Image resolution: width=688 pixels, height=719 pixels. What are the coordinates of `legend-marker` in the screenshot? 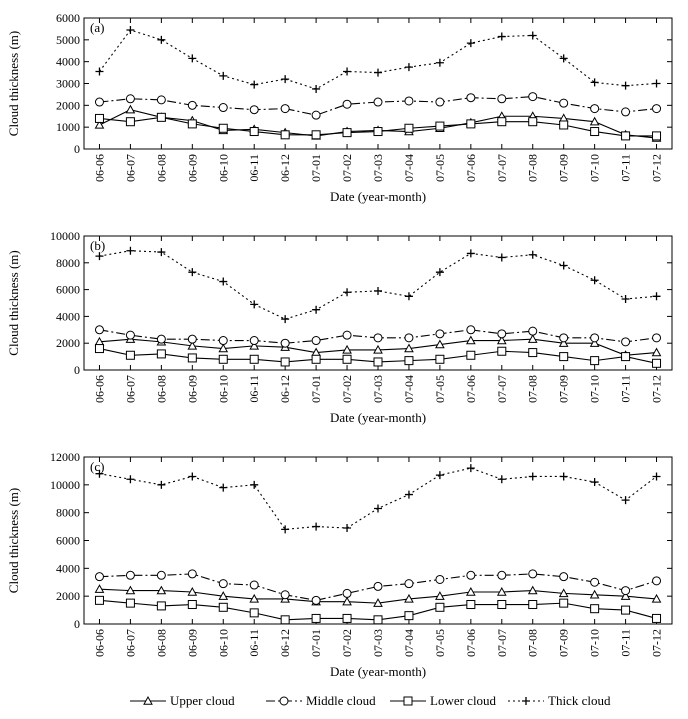 It's located at (408, 701).